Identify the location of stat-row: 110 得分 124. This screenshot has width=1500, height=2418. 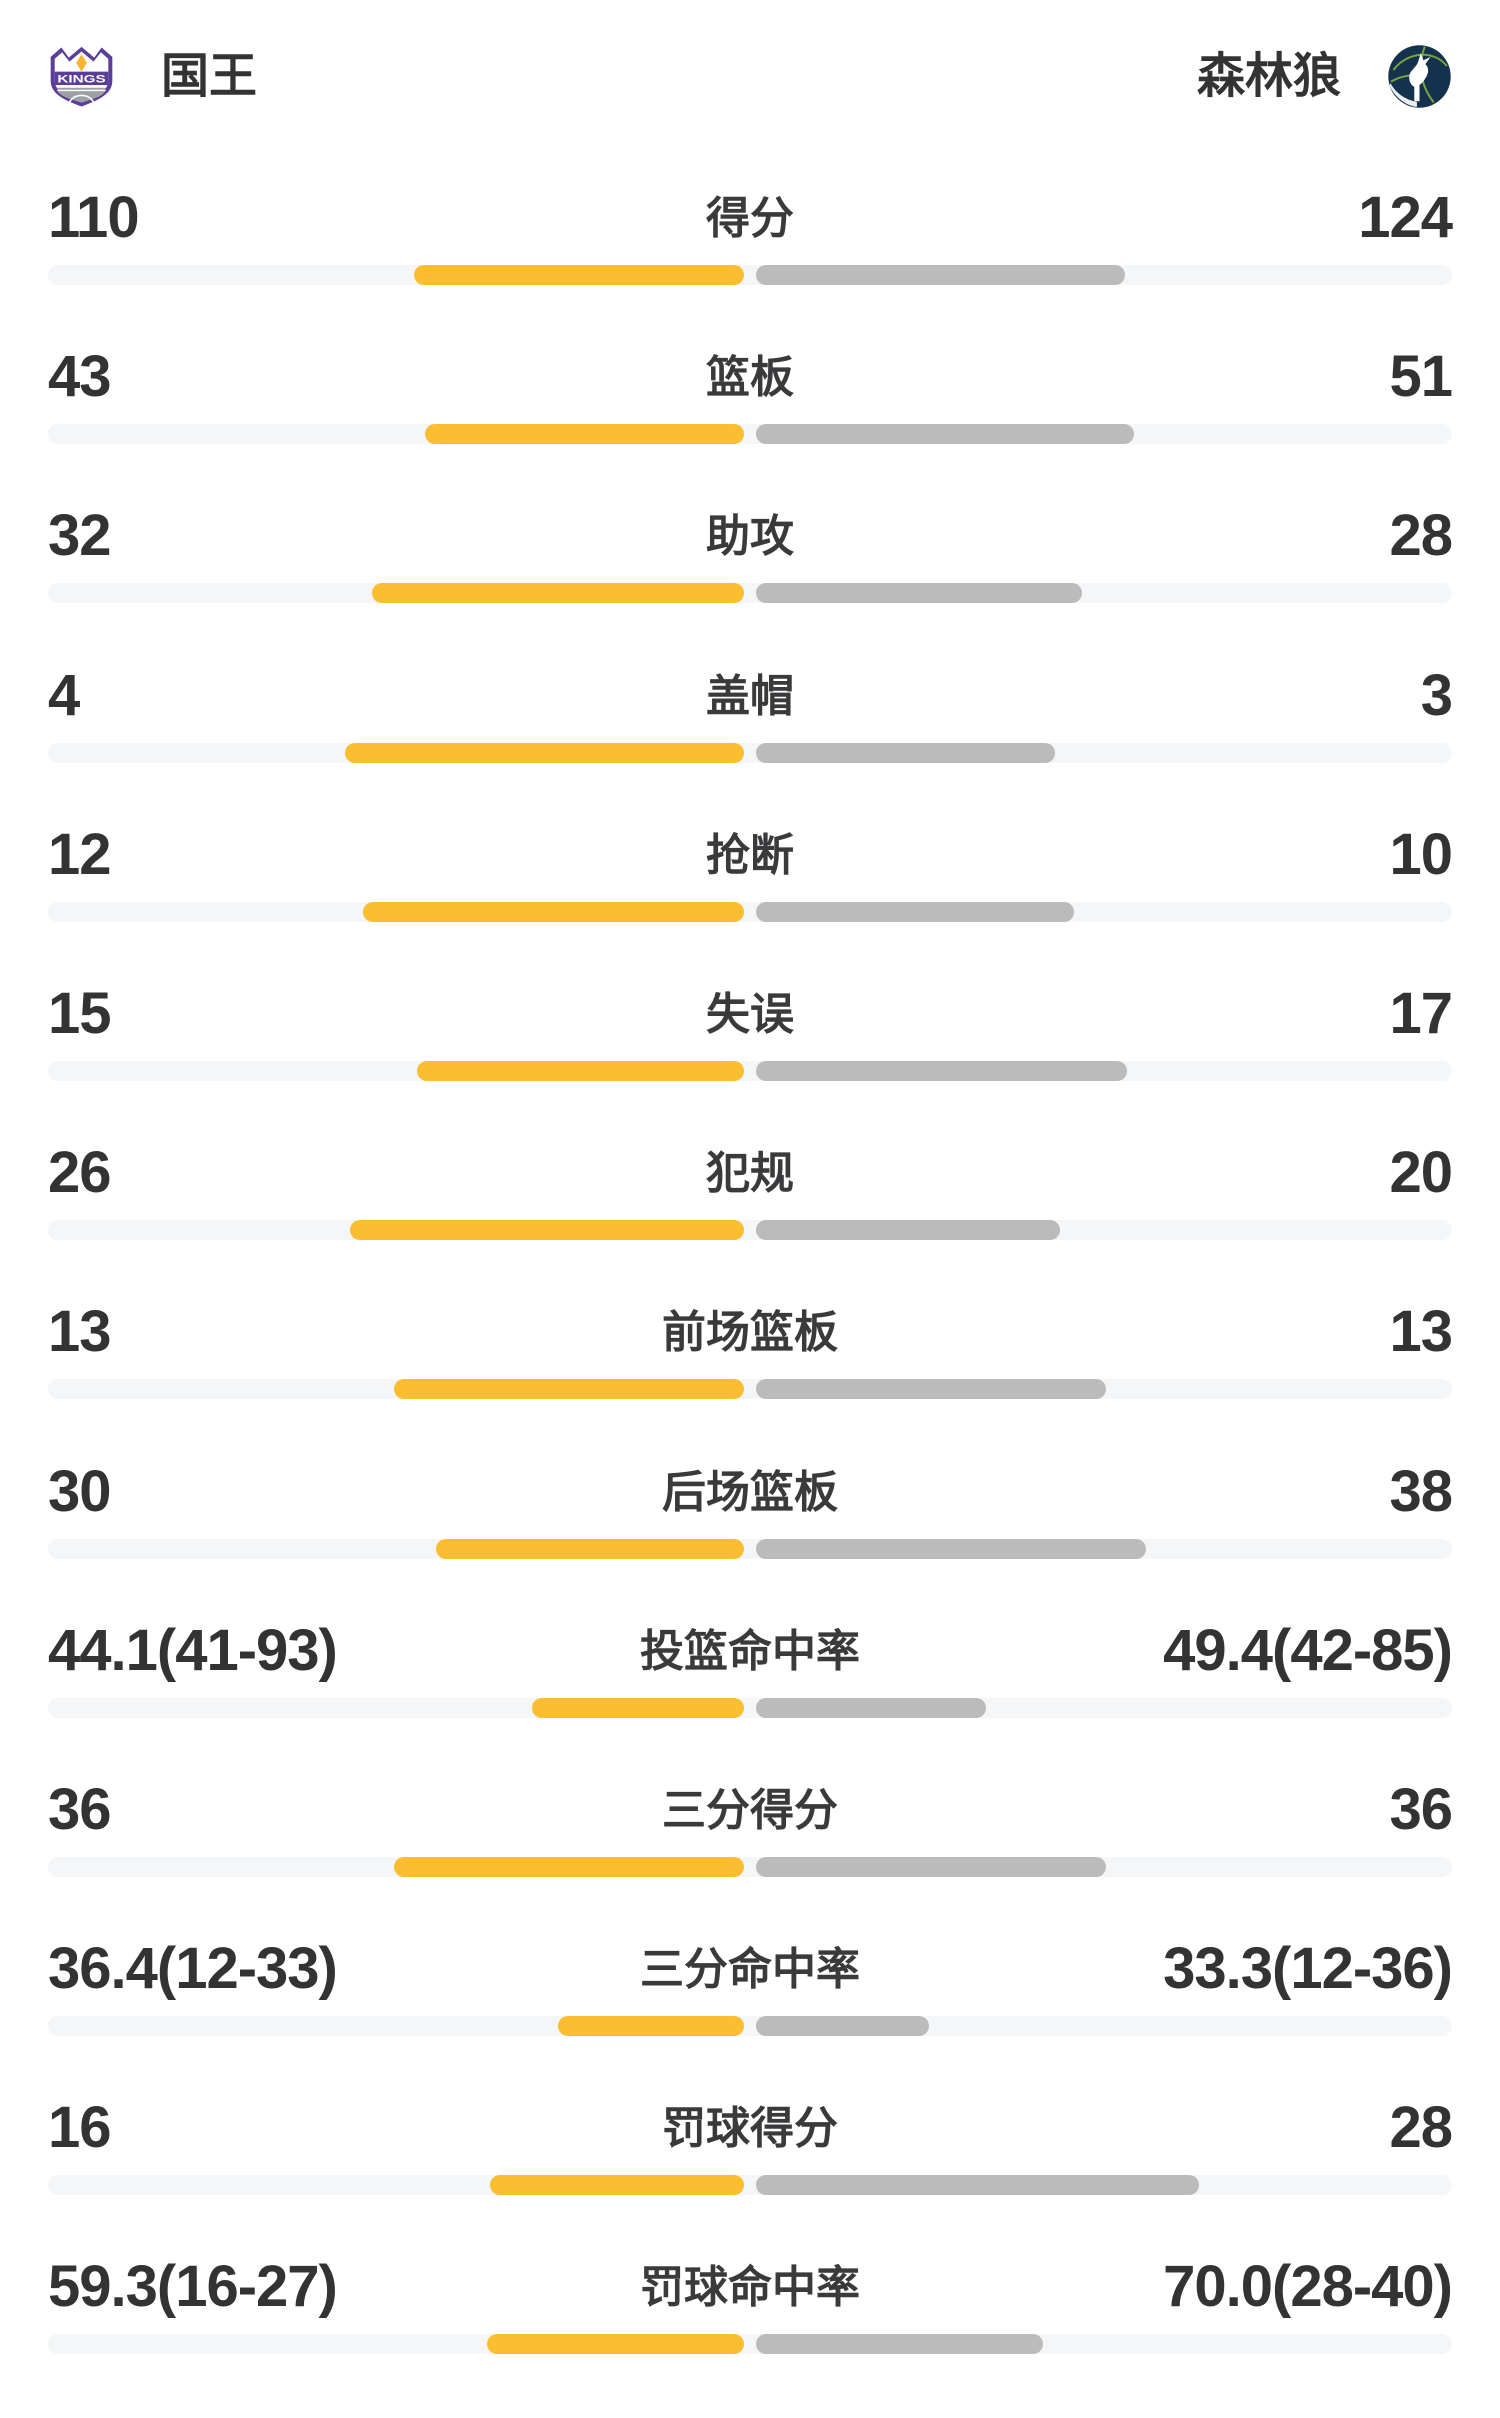
(750, 268).